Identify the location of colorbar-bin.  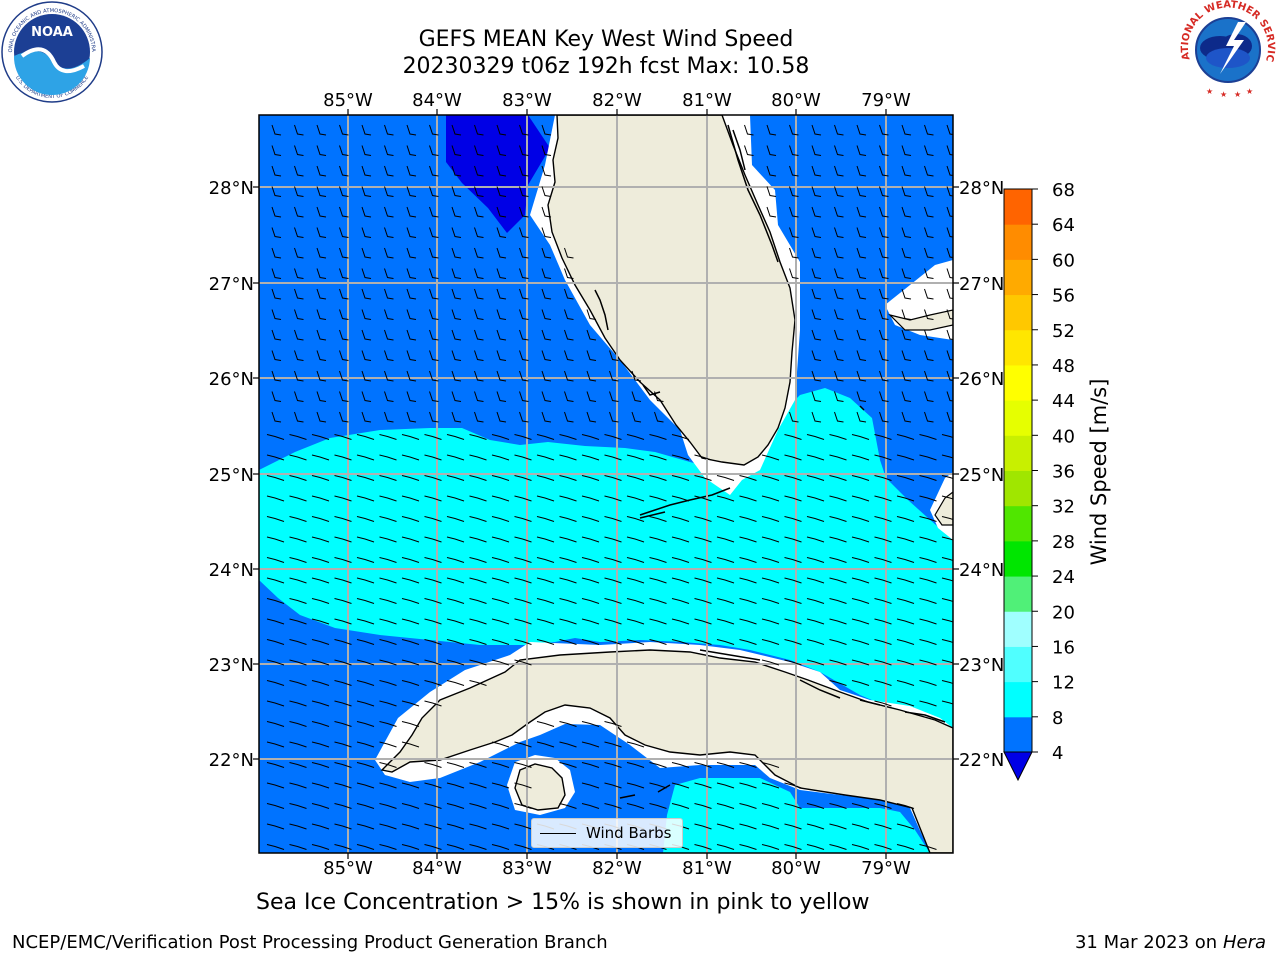
(1018, 277).